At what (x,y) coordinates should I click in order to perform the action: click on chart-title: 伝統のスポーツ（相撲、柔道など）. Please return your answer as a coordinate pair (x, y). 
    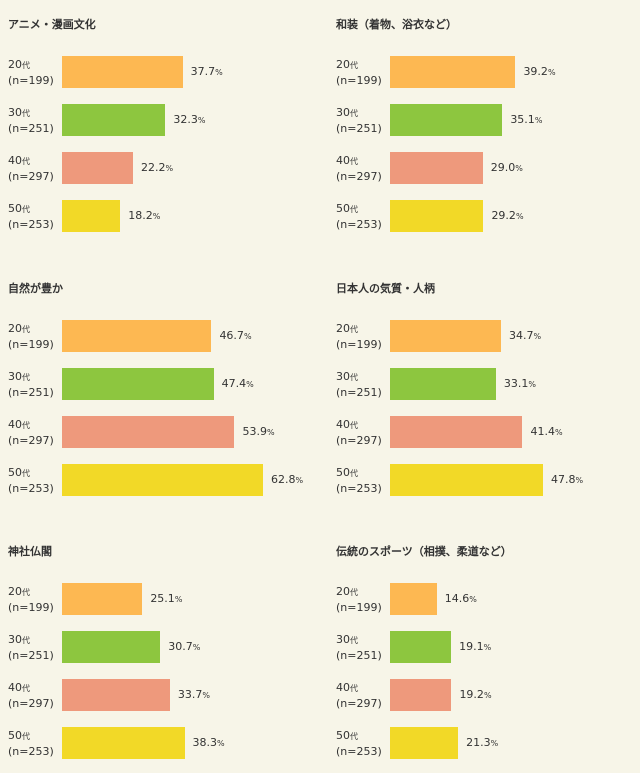
    Looking at the image, I should click on (424, 551).